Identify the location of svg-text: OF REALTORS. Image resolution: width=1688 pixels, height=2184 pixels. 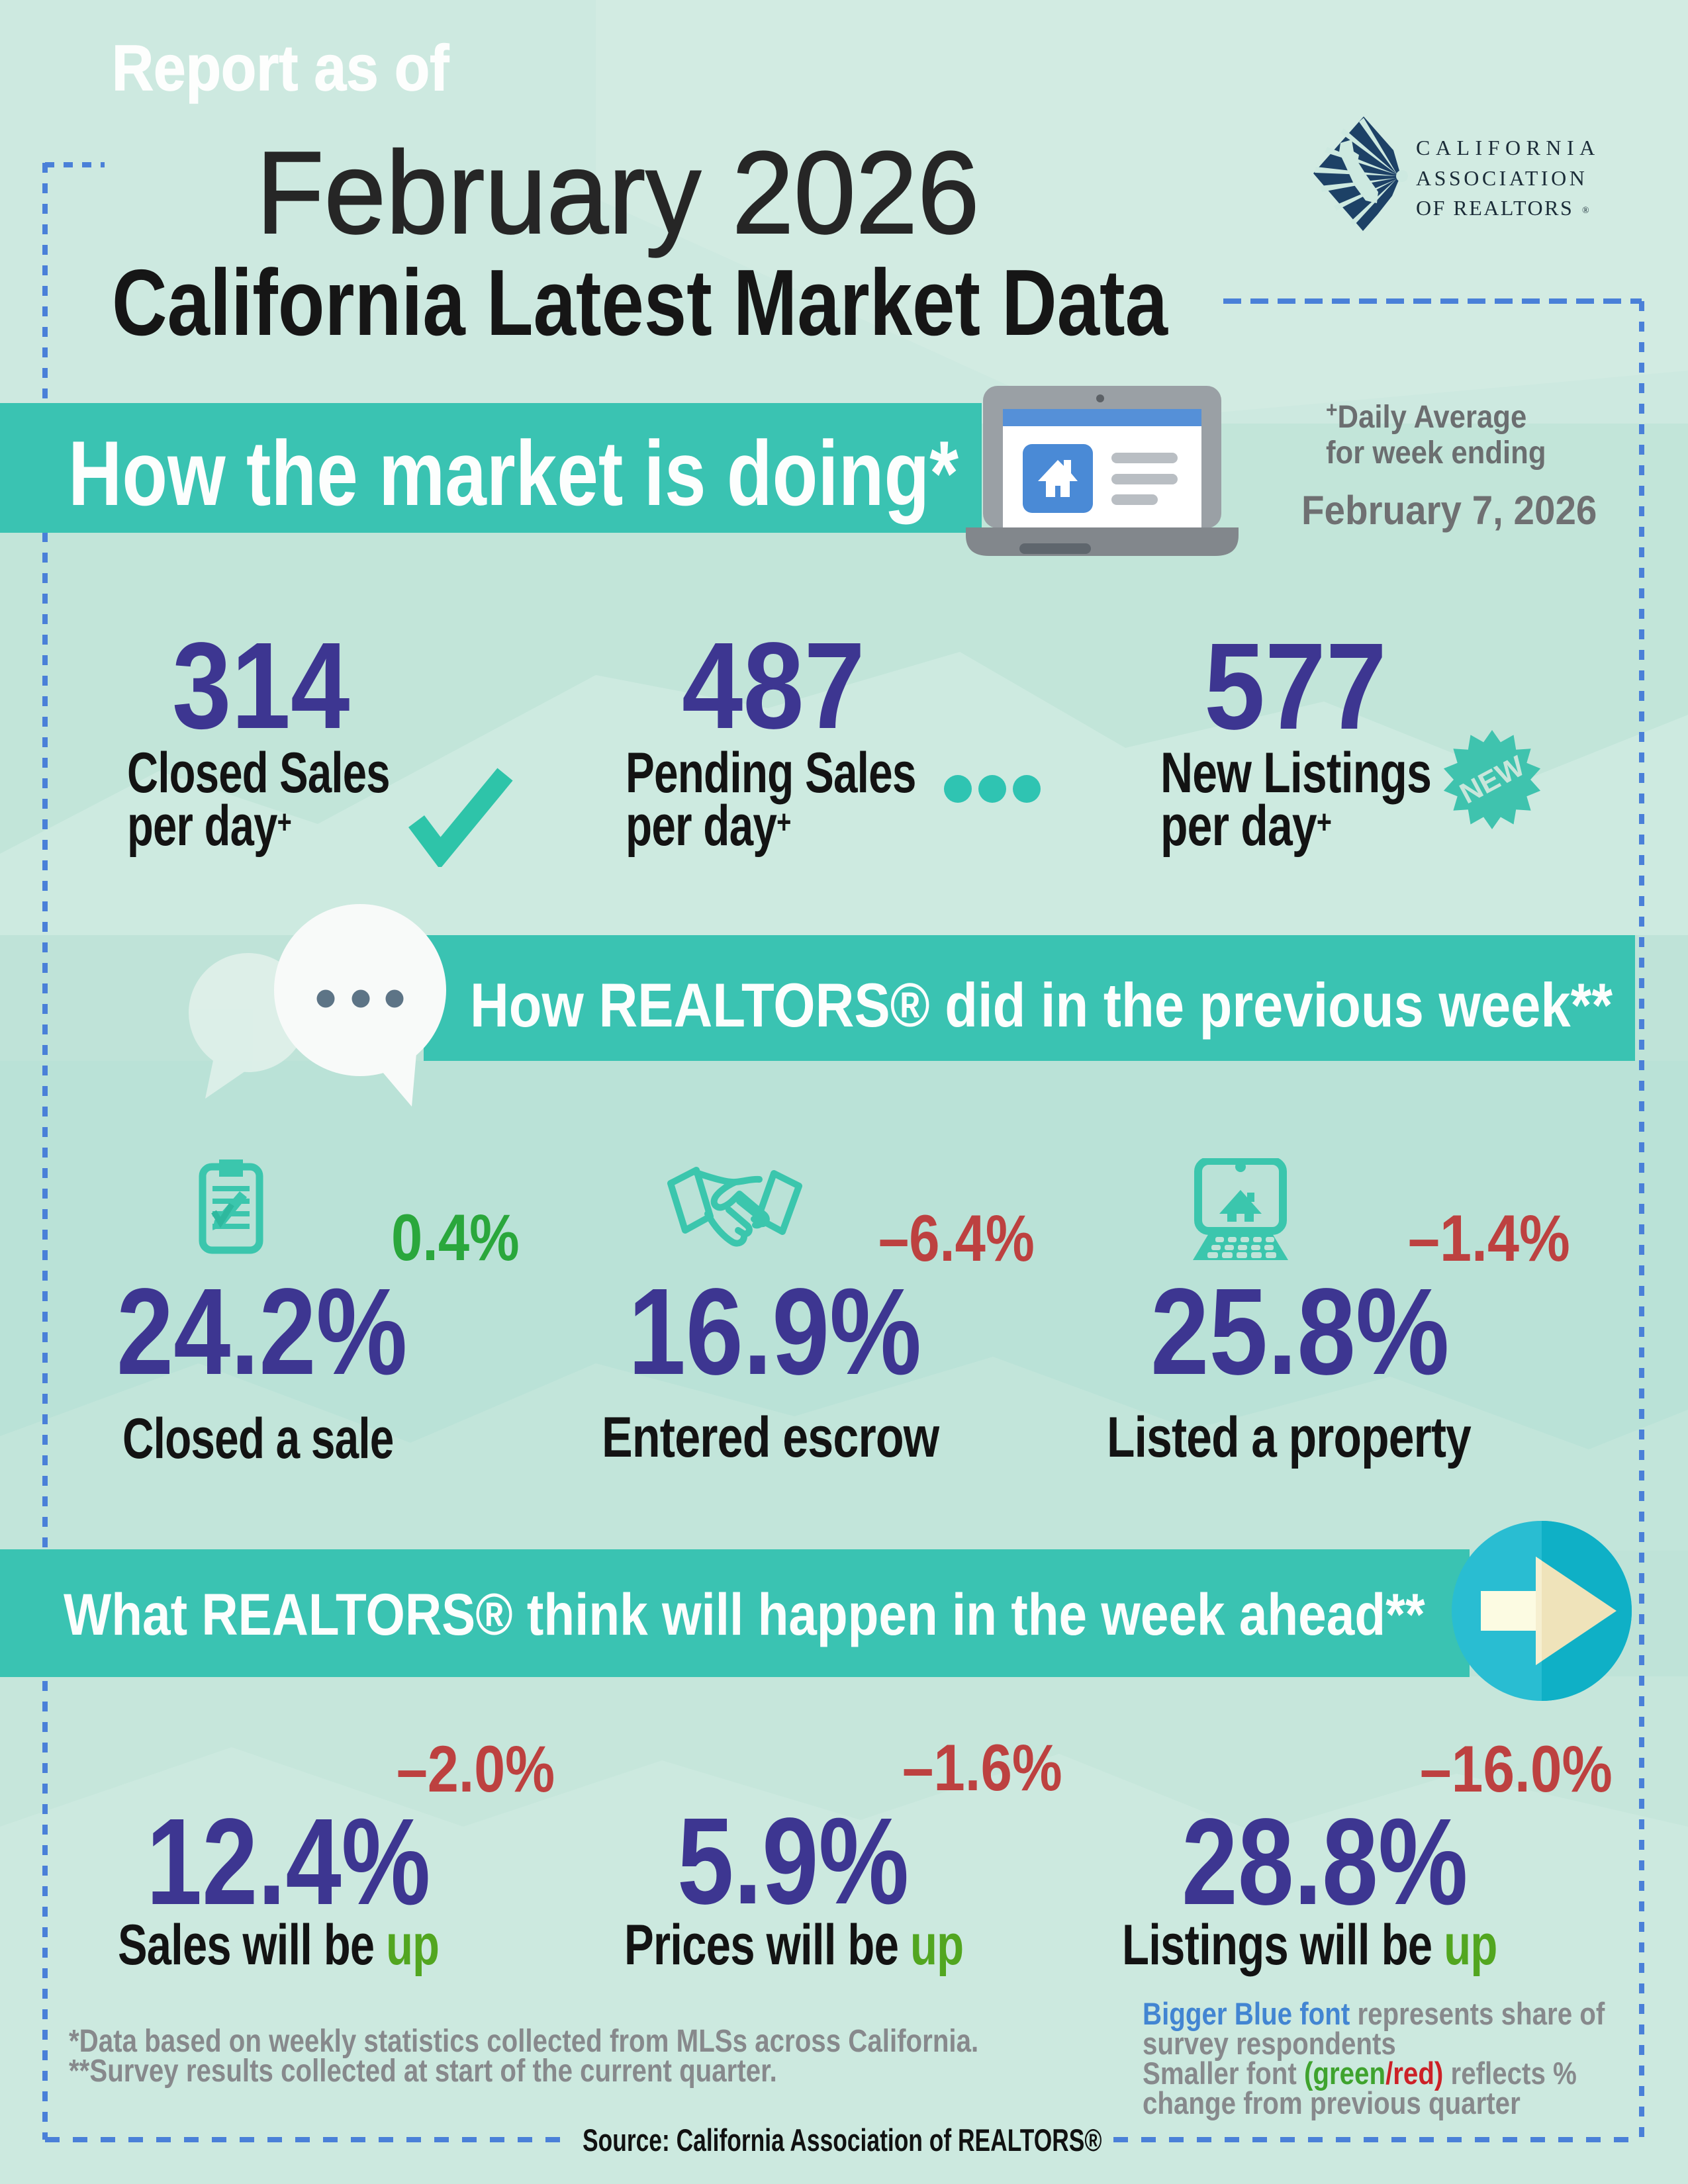
(1495, 208).